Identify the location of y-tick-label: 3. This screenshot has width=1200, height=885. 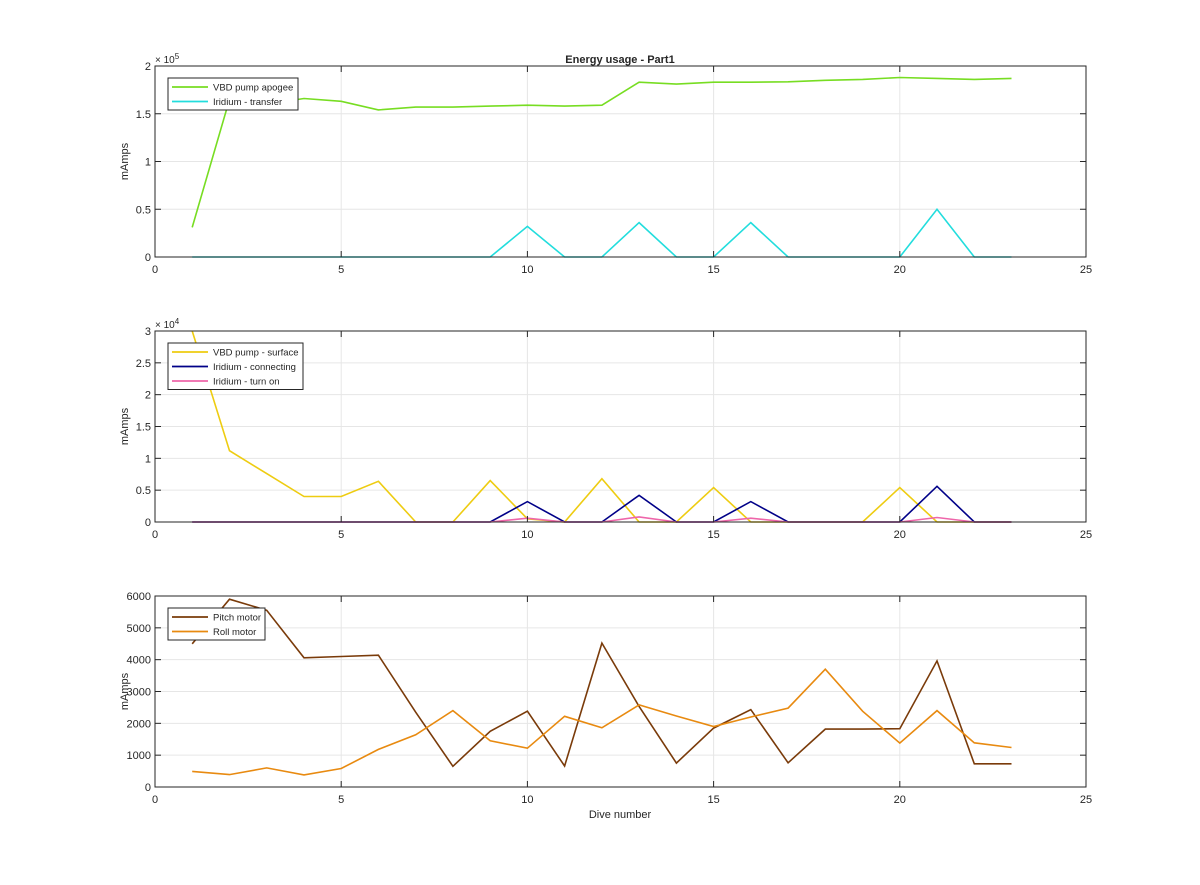
(148, 332).